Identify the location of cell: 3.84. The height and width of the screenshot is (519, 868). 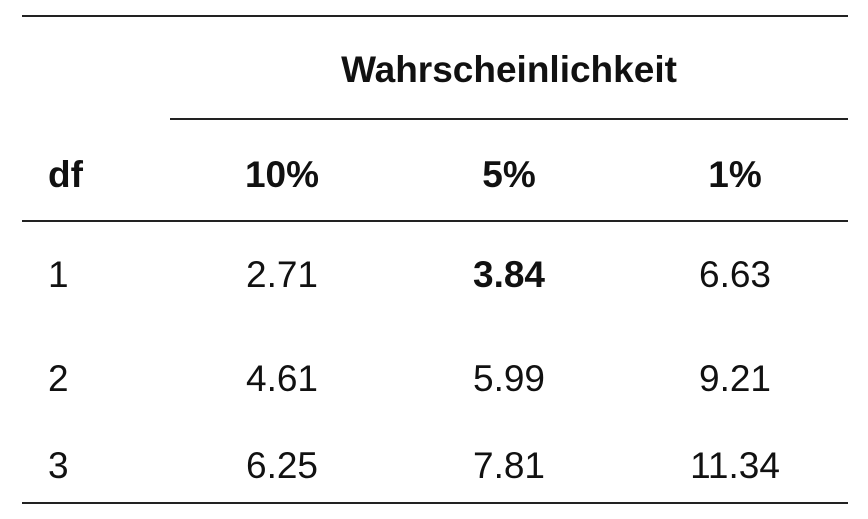
(509, 274).